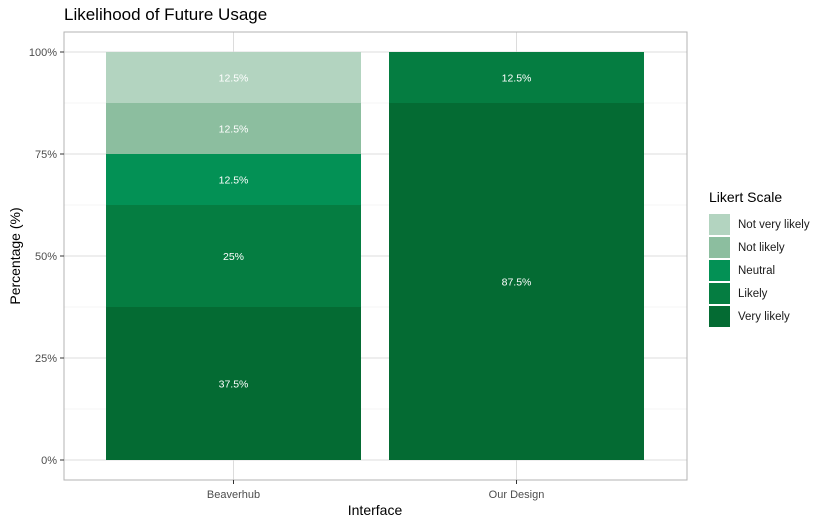 The height and width of the screenshot is (525, 827). What do you see at coordinates (233, 495) in the screenshot?
I see `x-tick-label: Beaverhub` at bounding box center [233, 495].